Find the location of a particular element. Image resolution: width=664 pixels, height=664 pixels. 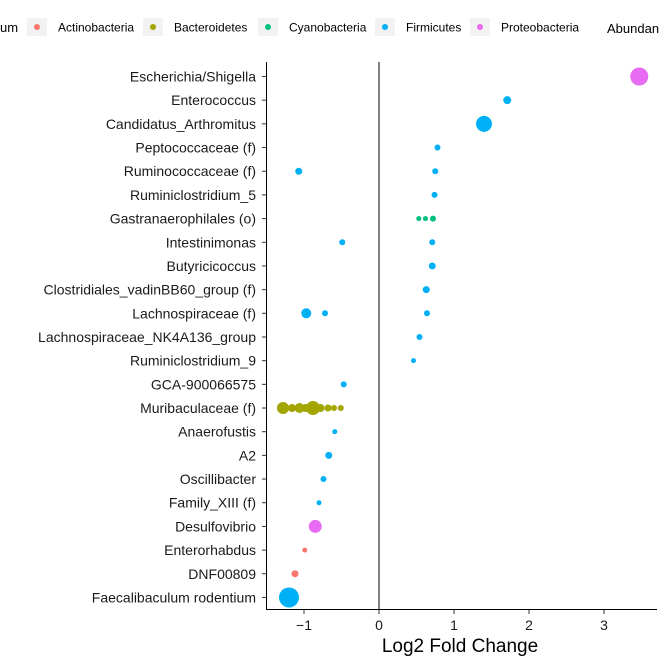

legend-entry: Firmicutes is located at coordinates (418, 27).